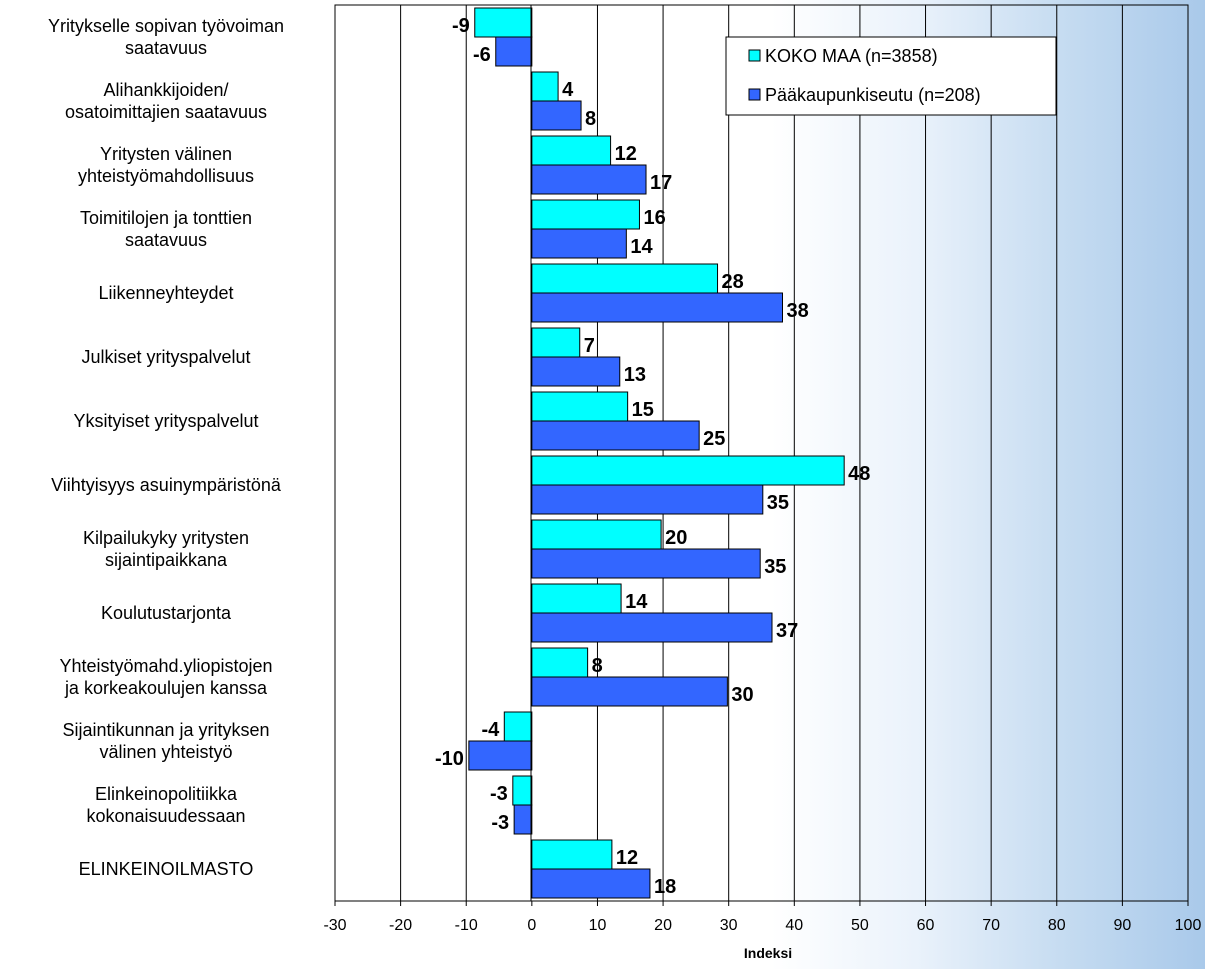 The image size is (1205, 969). Describe the element at coordinates (482, 55) in the screenshot. I see `data-label: -6` at that location.